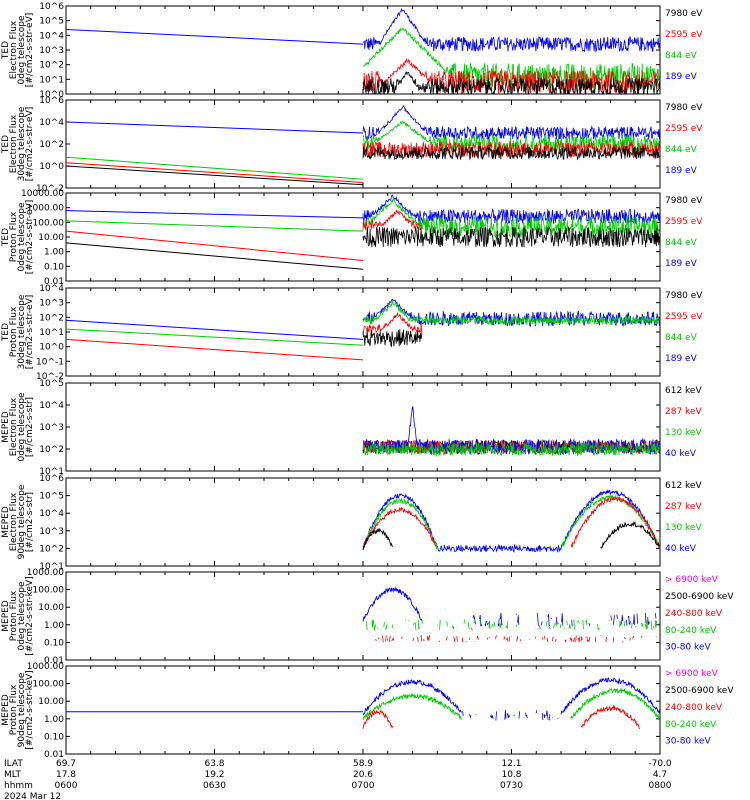  What do you see at coordinates (660, 775) in the screenshot?
I see `footer-mlt-value: 4.7` at bounding box center [660, 775].